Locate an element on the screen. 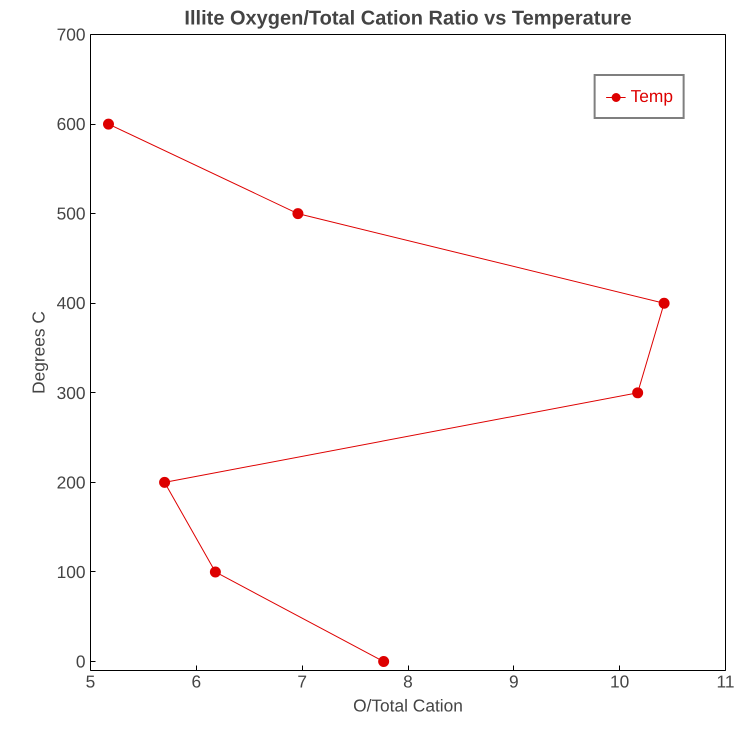 The image size is (754, 754). x-tick-label: 8 is located at coordinates (408, 682).